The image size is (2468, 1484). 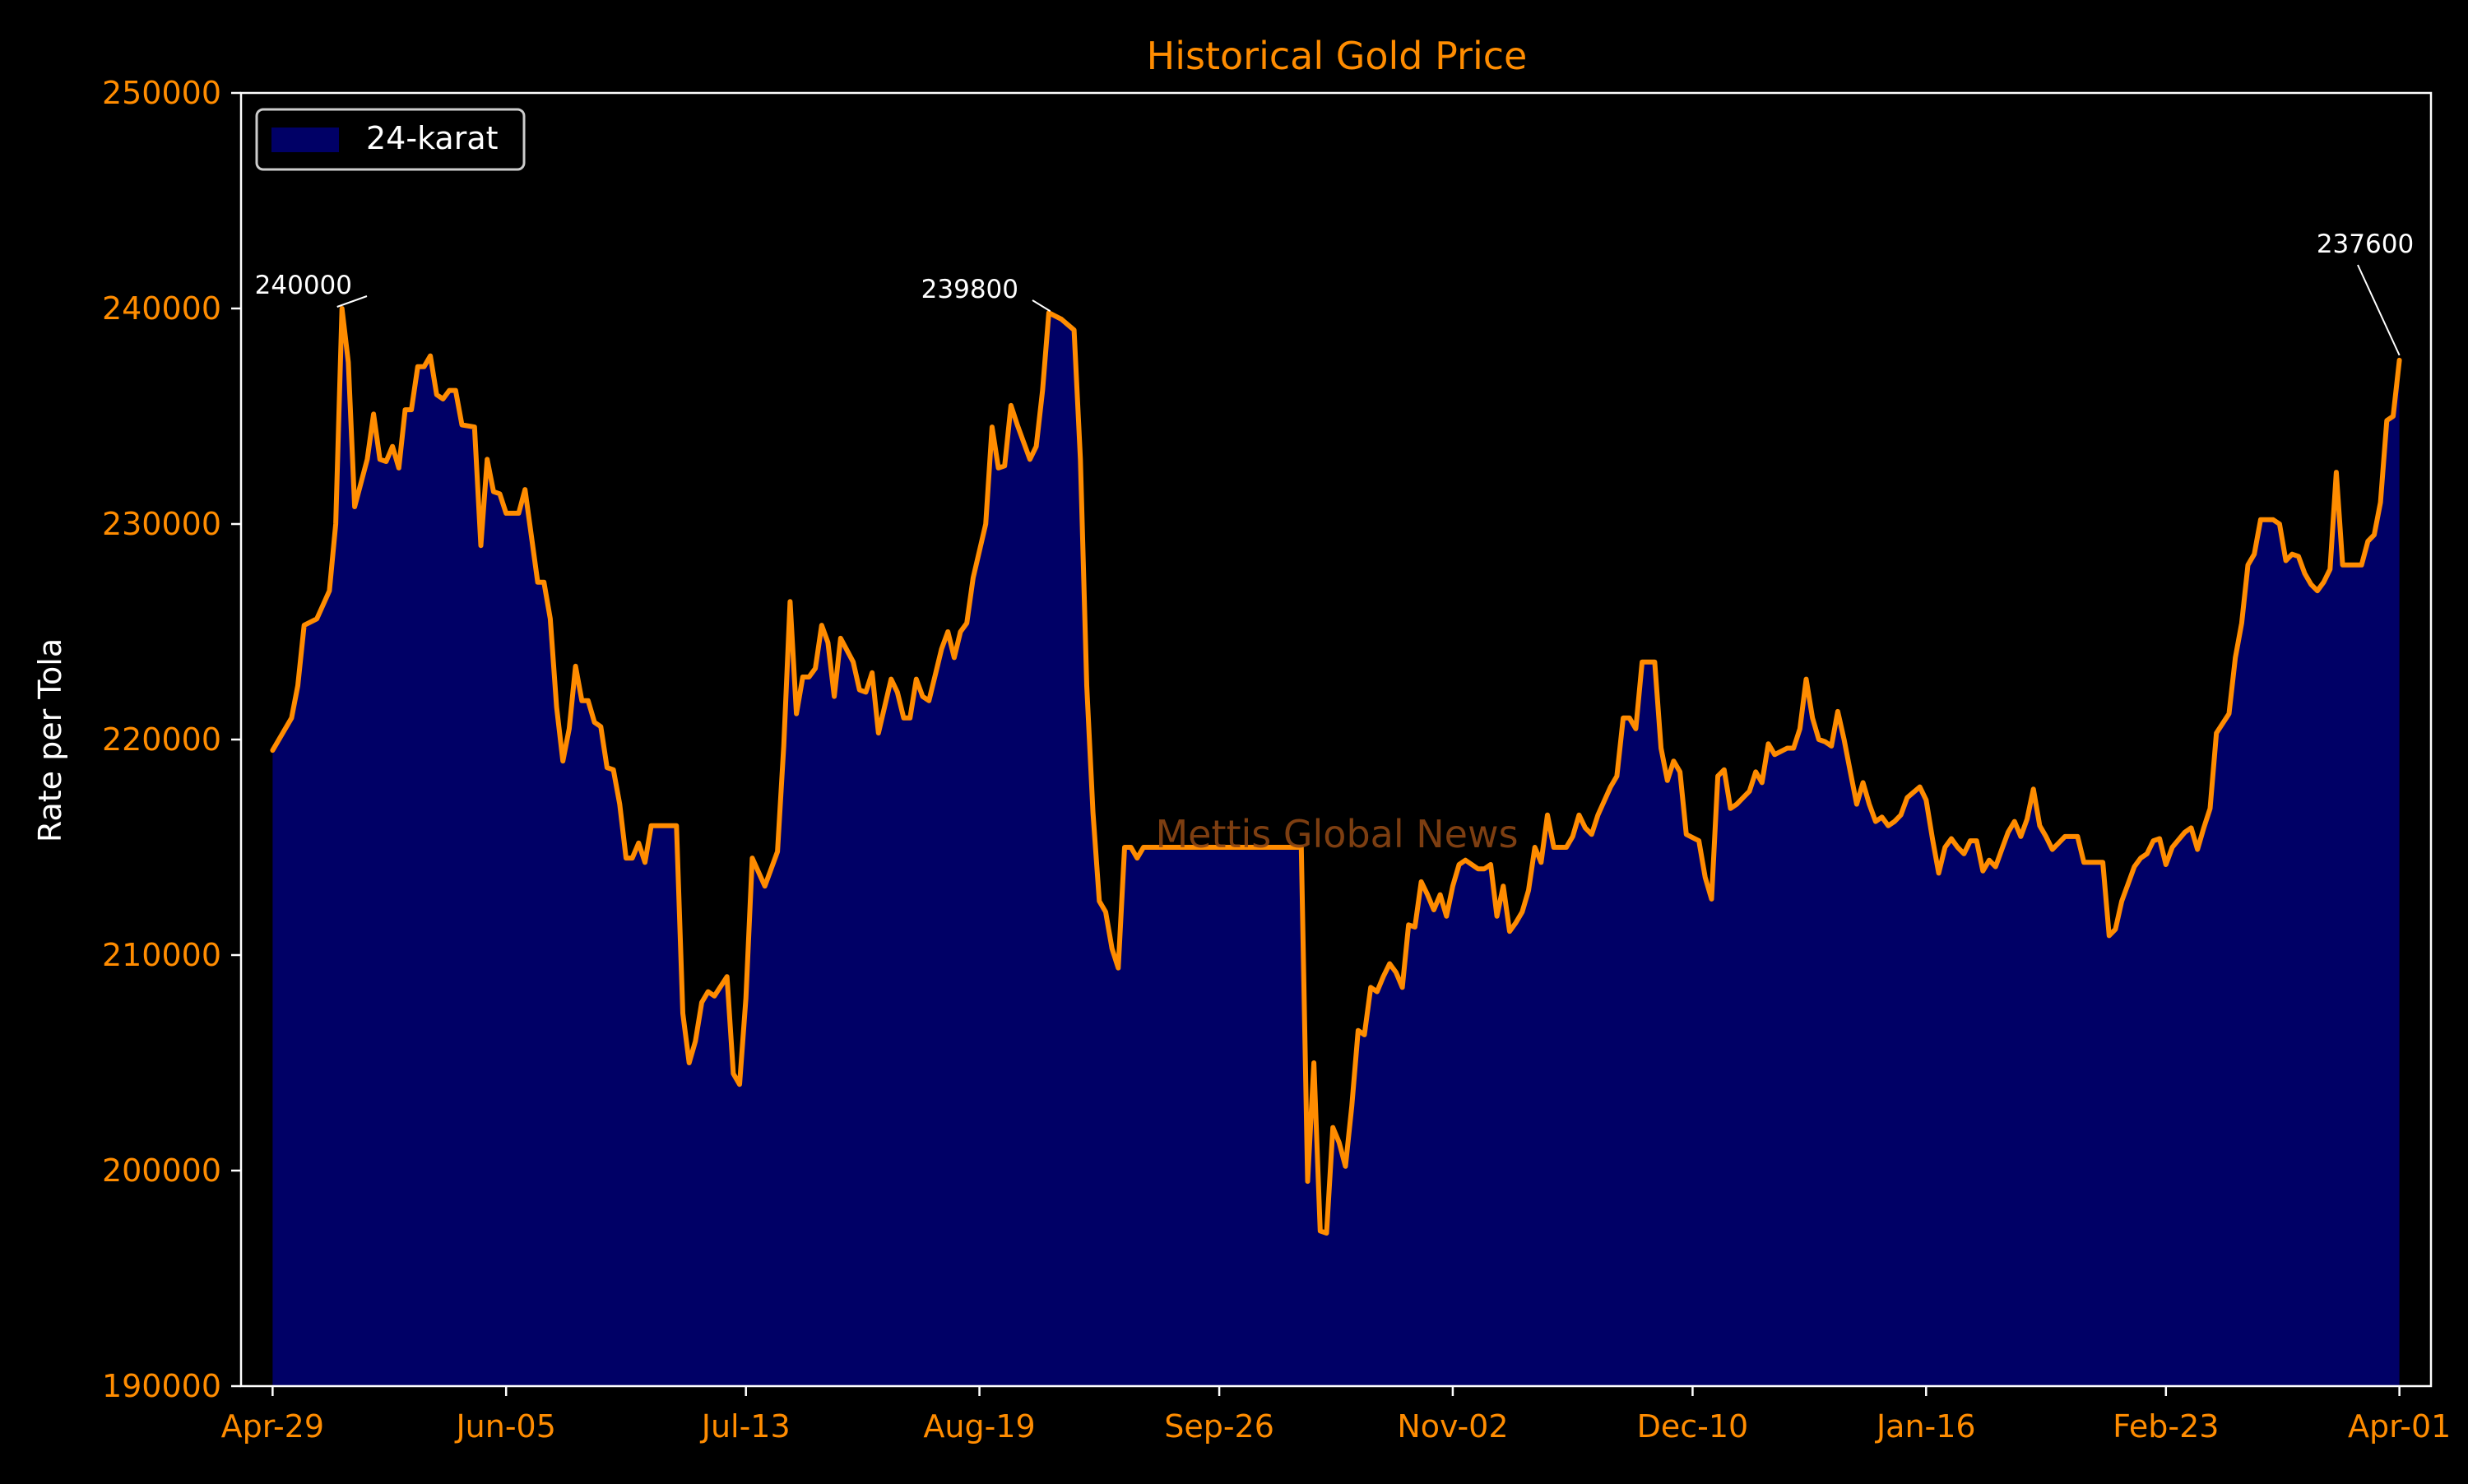 What do you see at coordinates (161, 1386) in the screenshot?
I see `y-tick-label: 190000` at bounding box center [161, 1386].